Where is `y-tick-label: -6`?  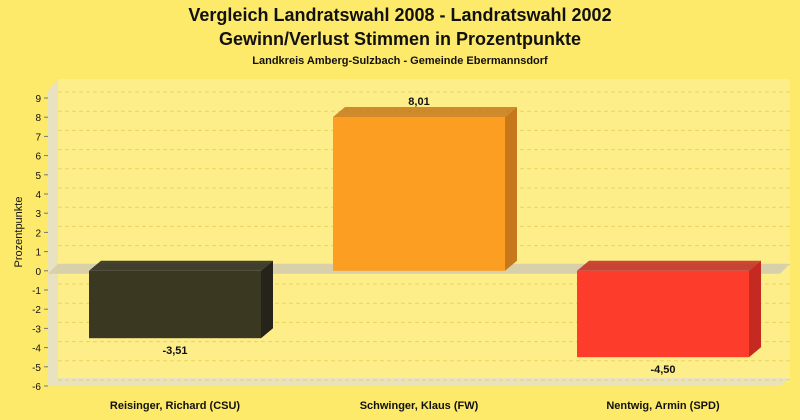 y-tick-label: -6 is located at coordinates (36, 387).